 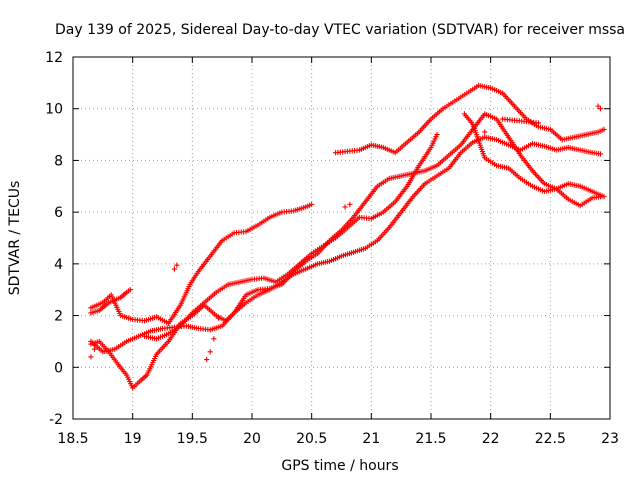 I want to click on y-tick-label: 4, so click(x=58, y=265).